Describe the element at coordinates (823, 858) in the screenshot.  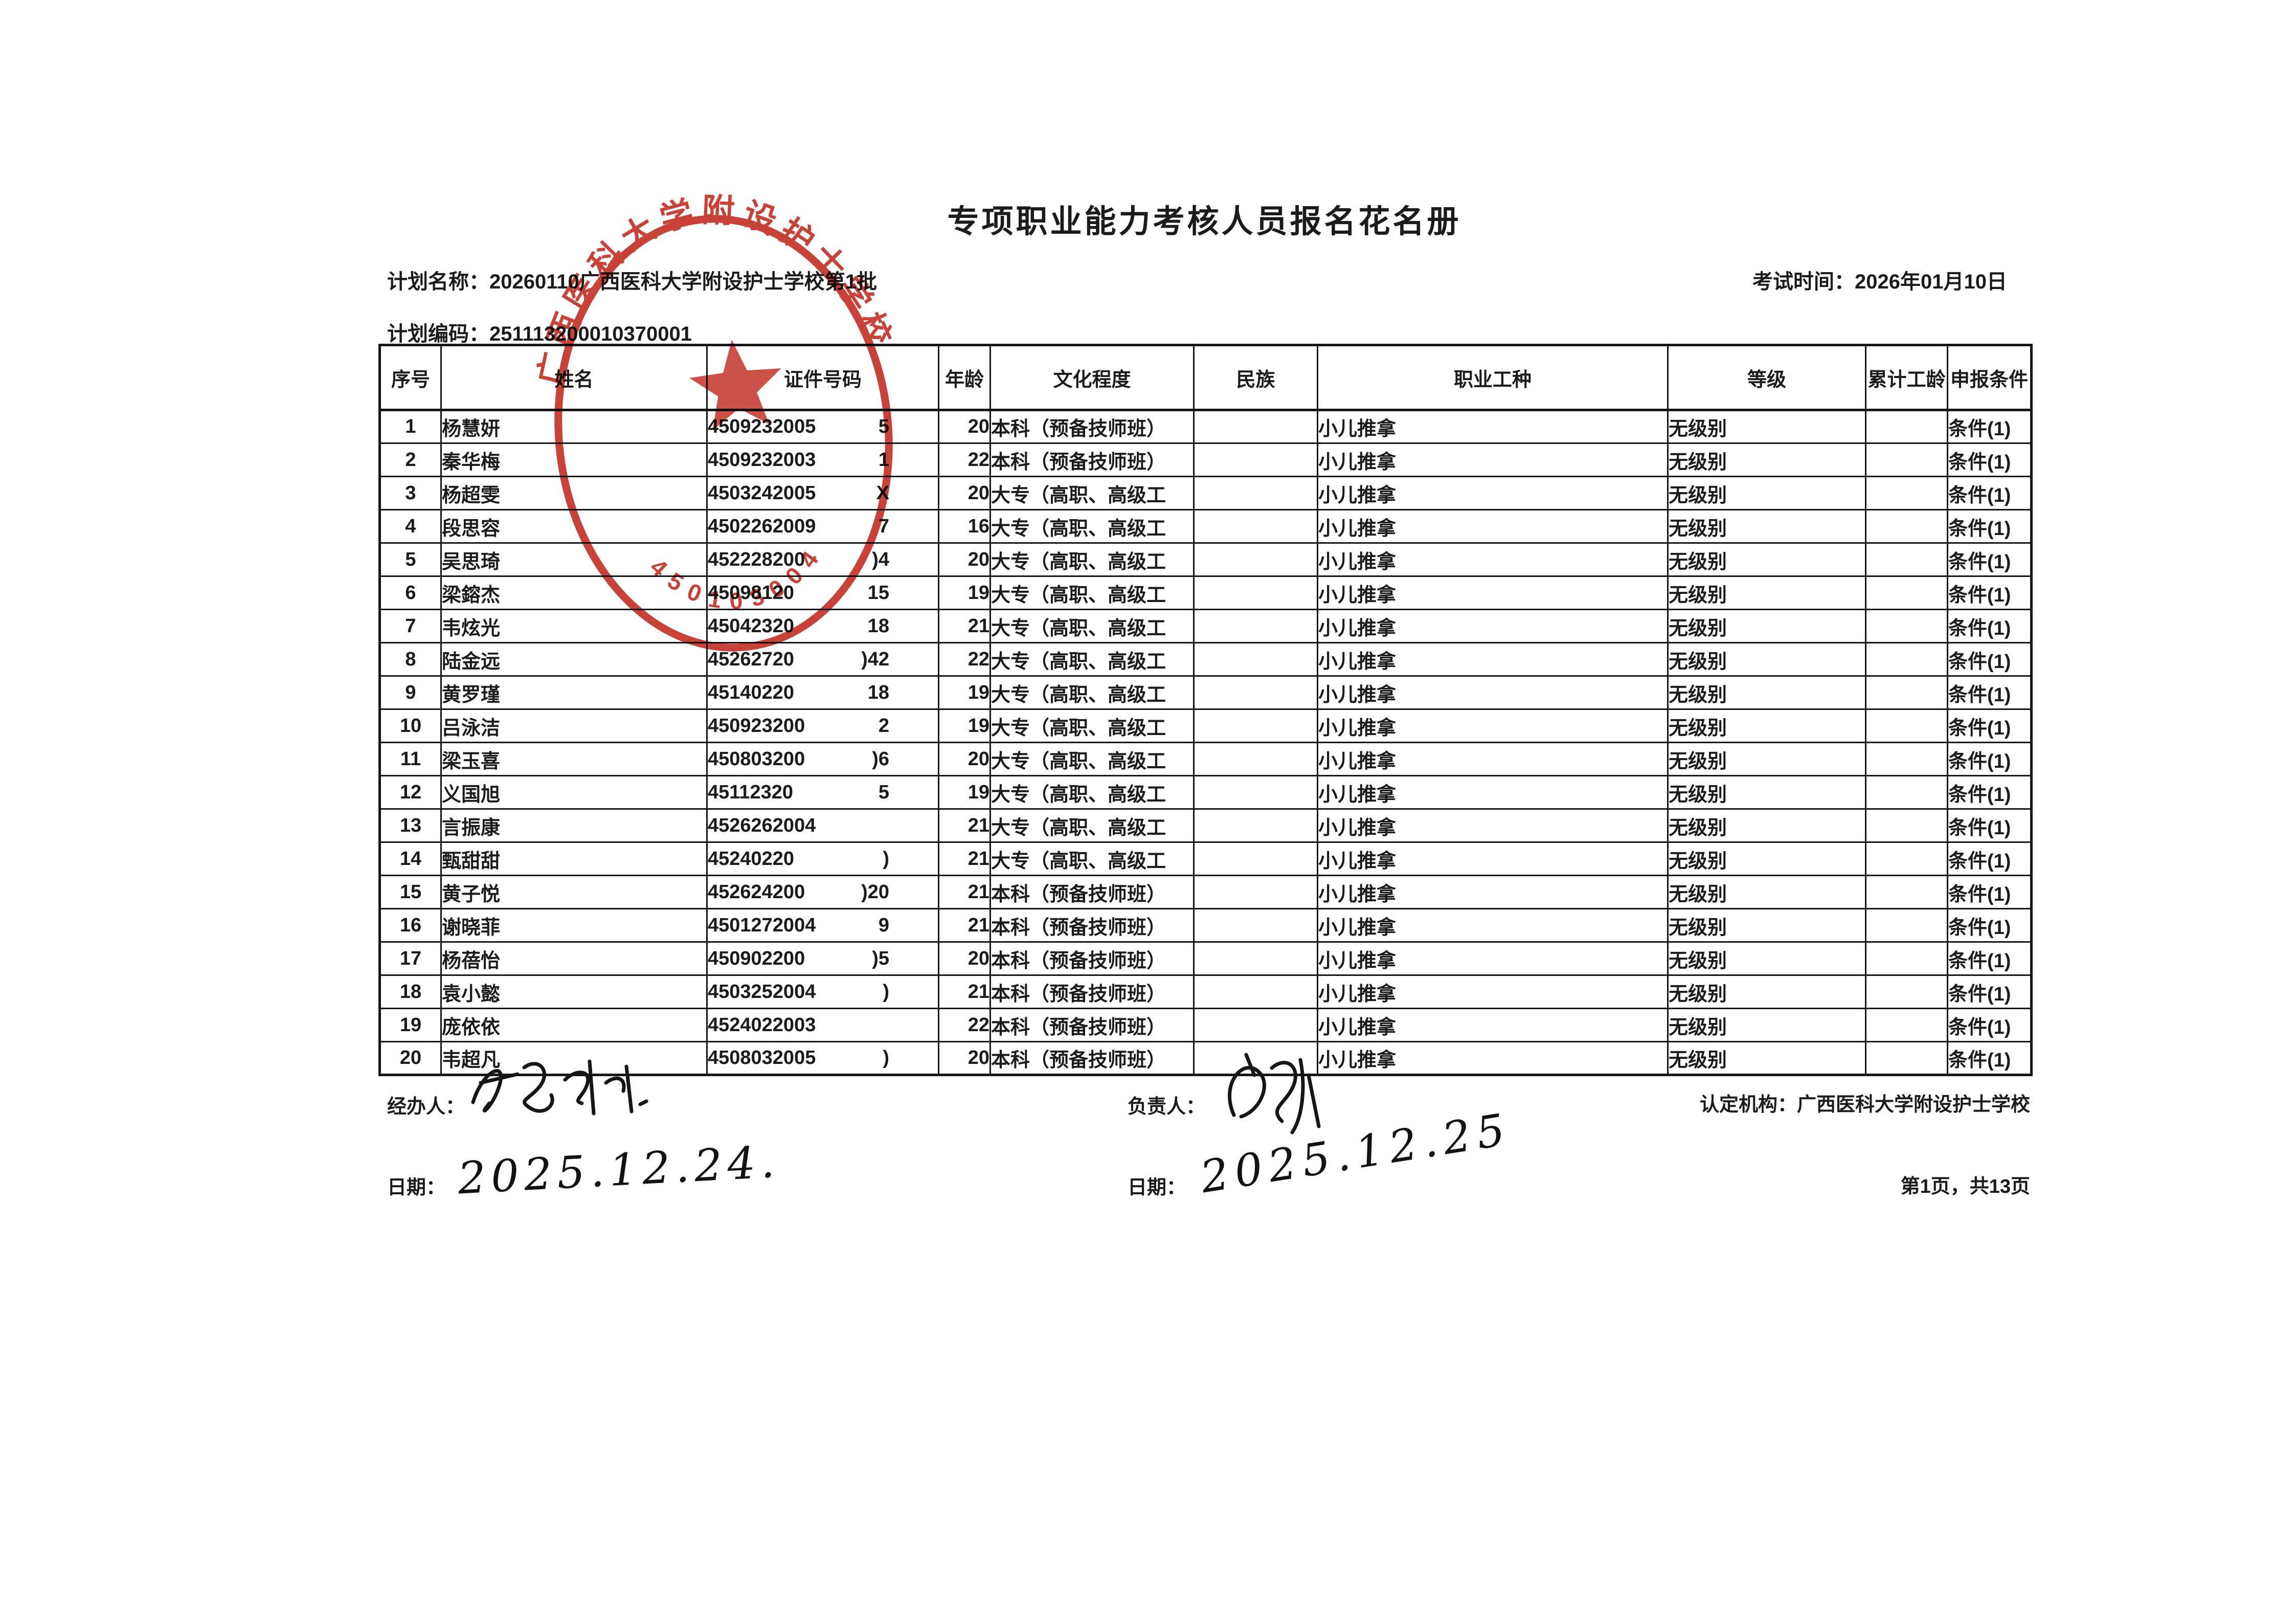
I see `cell-id-number: 45240220)` at that location.